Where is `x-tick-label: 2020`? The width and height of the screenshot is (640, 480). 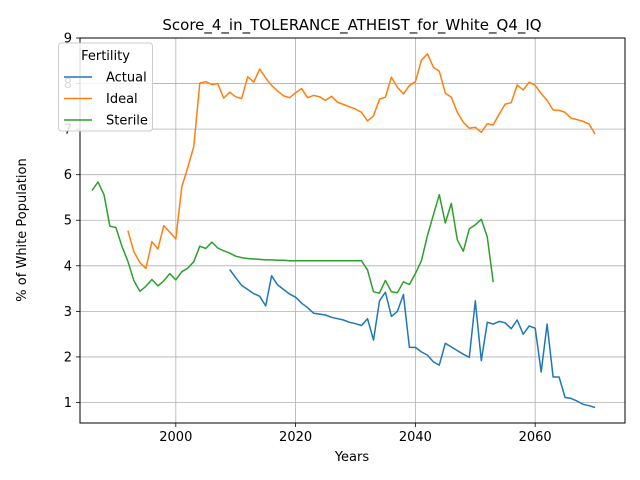
x-tick-label: 2020 is located at coordinates (295, 437).